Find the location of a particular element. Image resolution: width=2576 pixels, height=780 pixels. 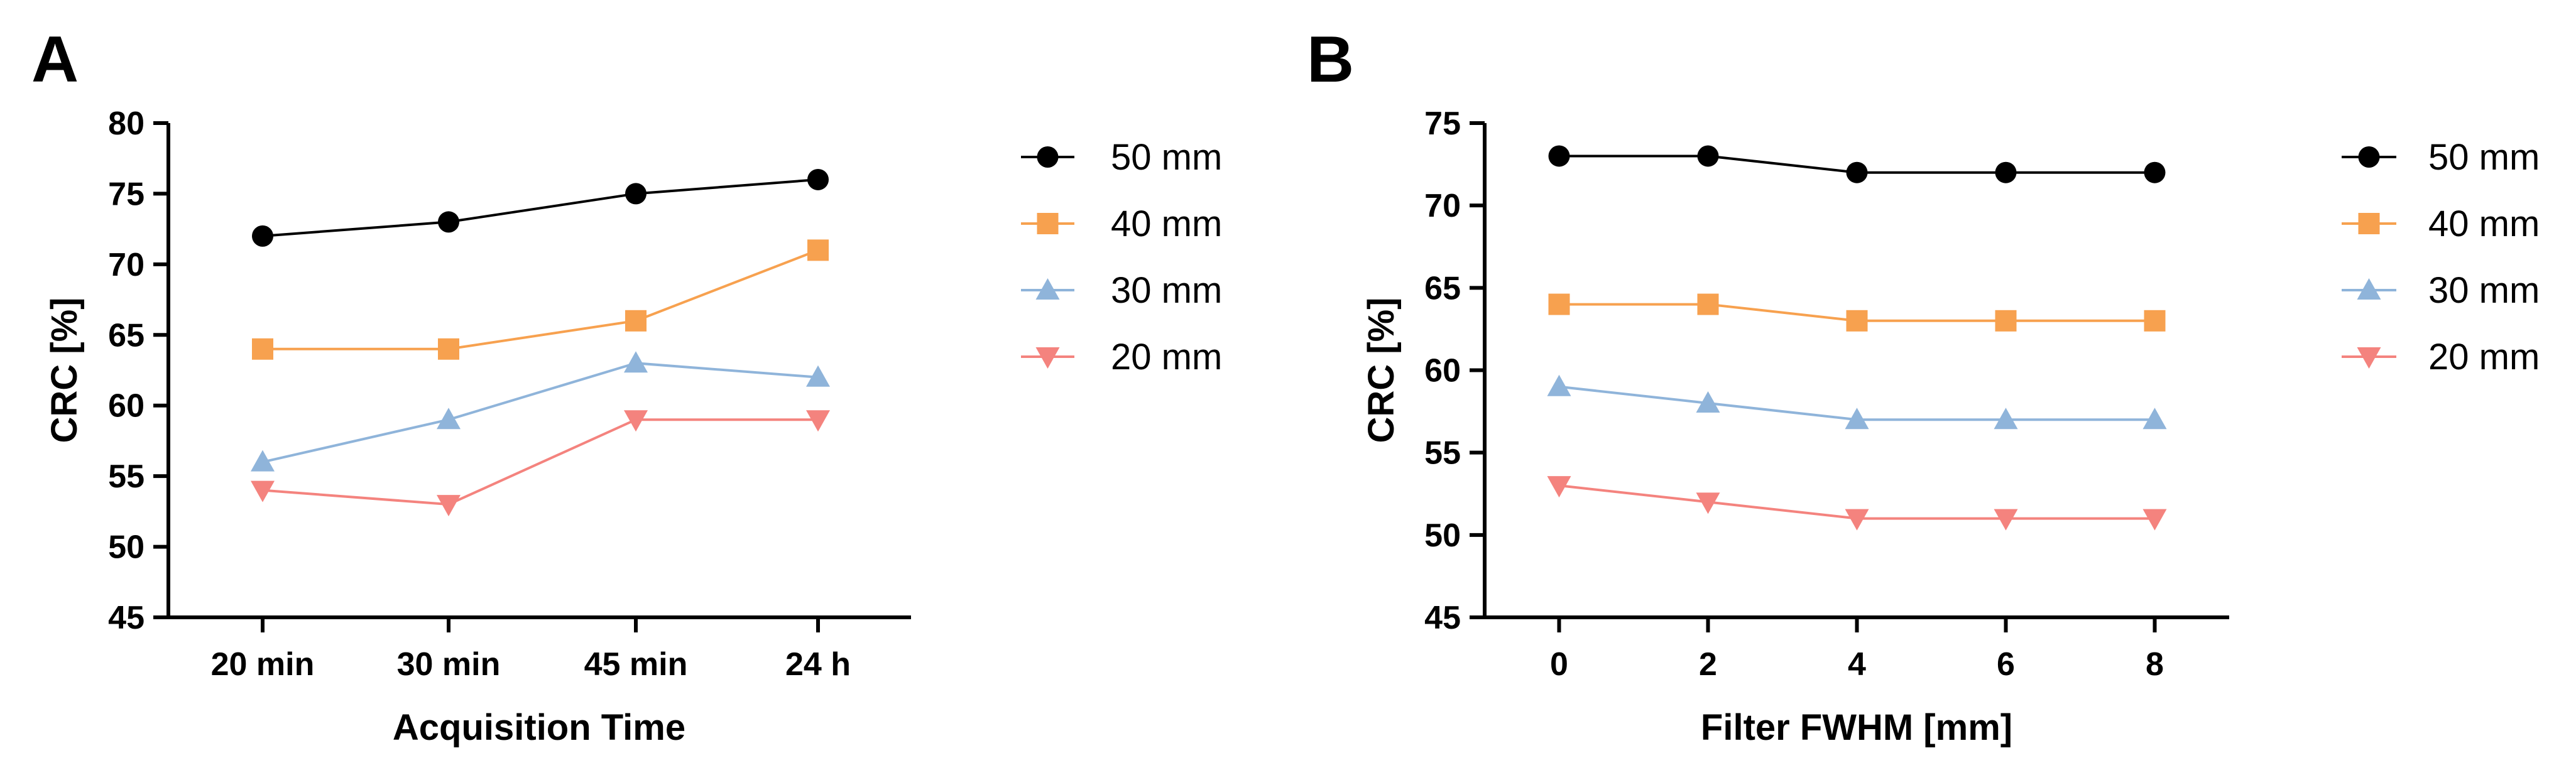

x-tick-label: 0 is located at coordinates (1559, 664).